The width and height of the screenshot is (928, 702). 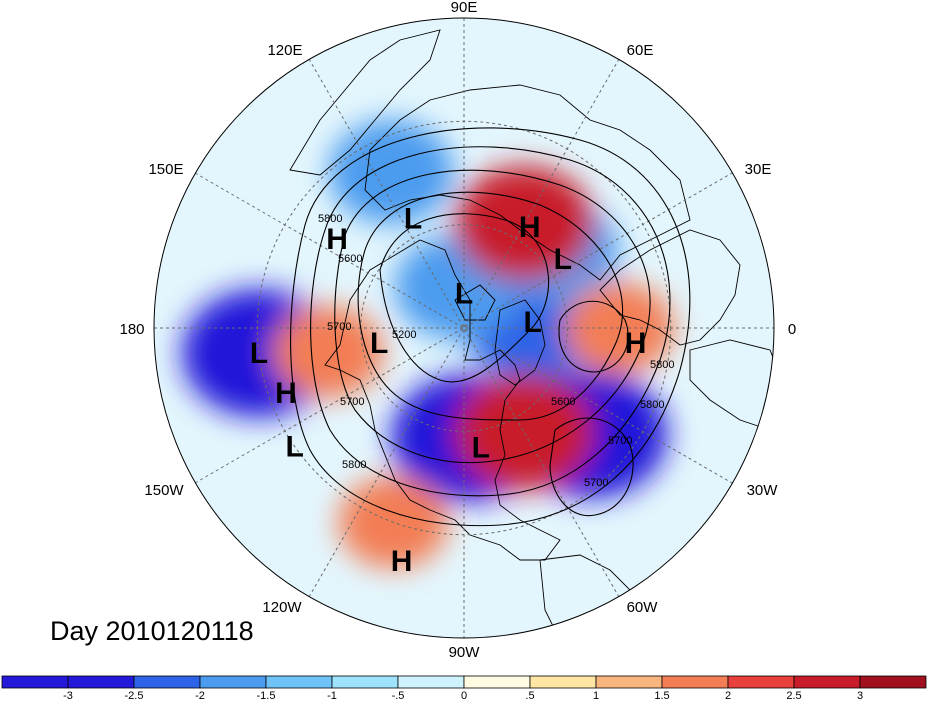 What do you see at coordinates (596, 696) in the screenshot?
I see `colorbar-tick-label: 1` at bounding box center [596, 696].